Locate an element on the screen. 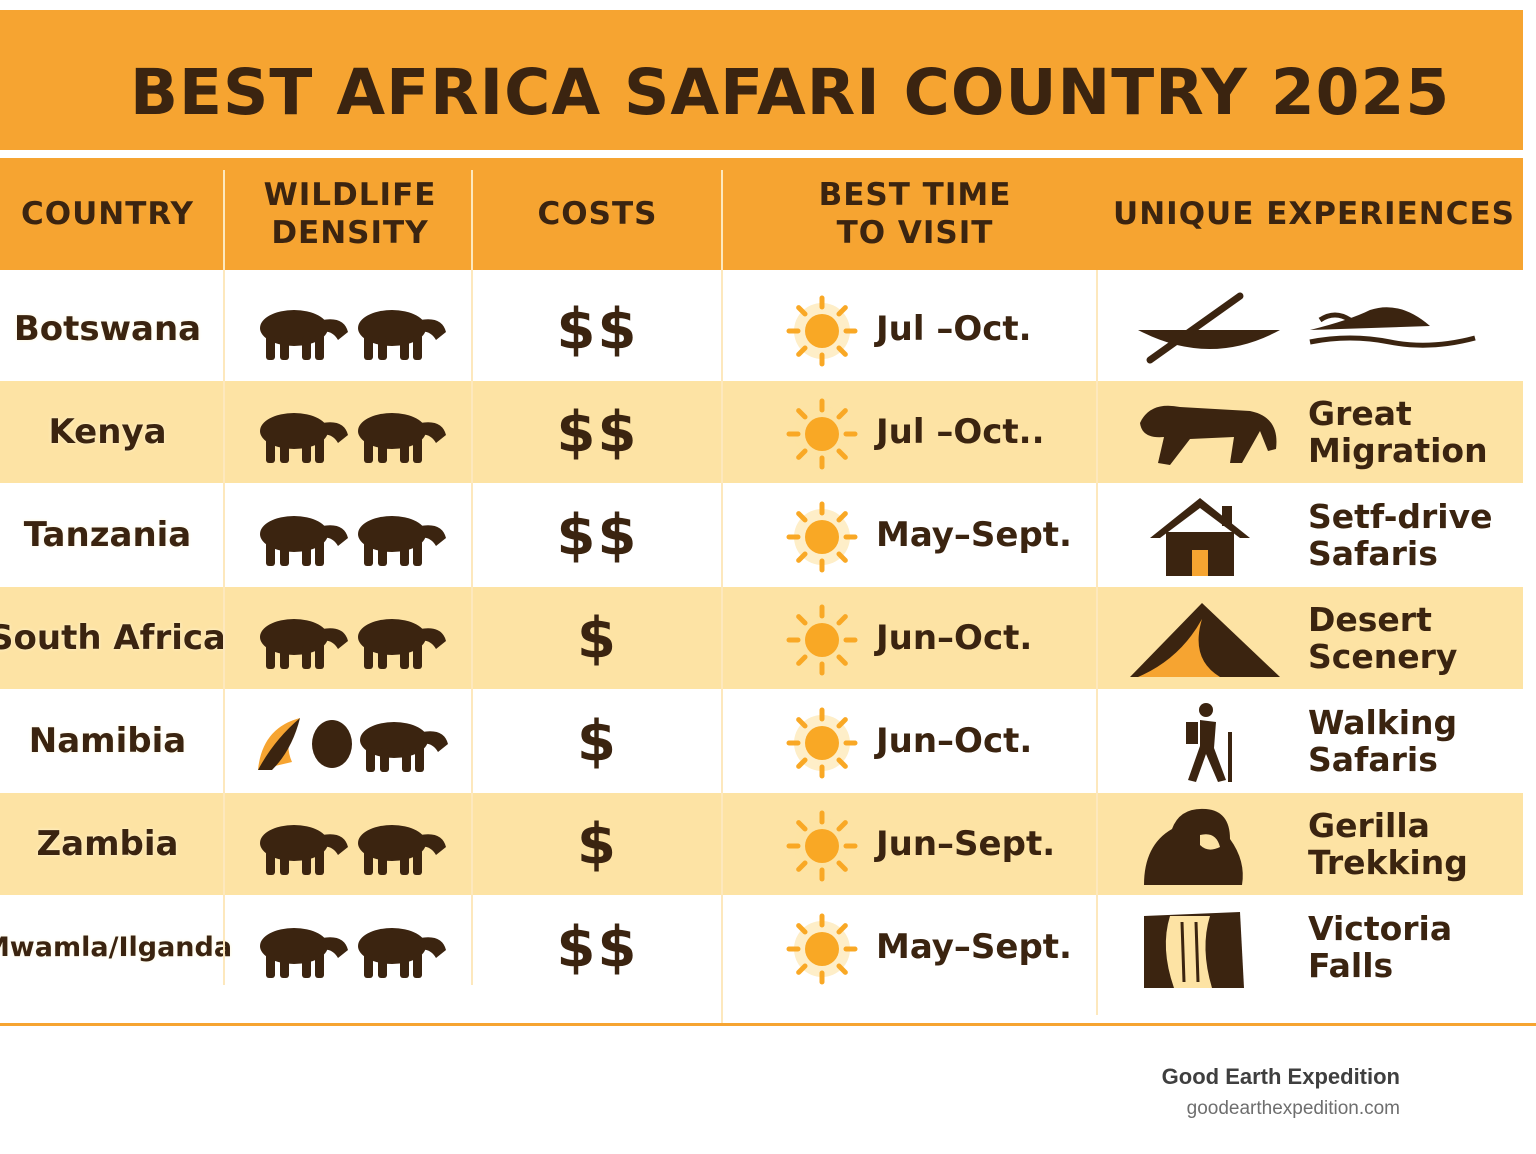 This screenshot has height=1154, width=1536. brand-name: Good Earth Expedition is located at coordinates (1280, 1076).